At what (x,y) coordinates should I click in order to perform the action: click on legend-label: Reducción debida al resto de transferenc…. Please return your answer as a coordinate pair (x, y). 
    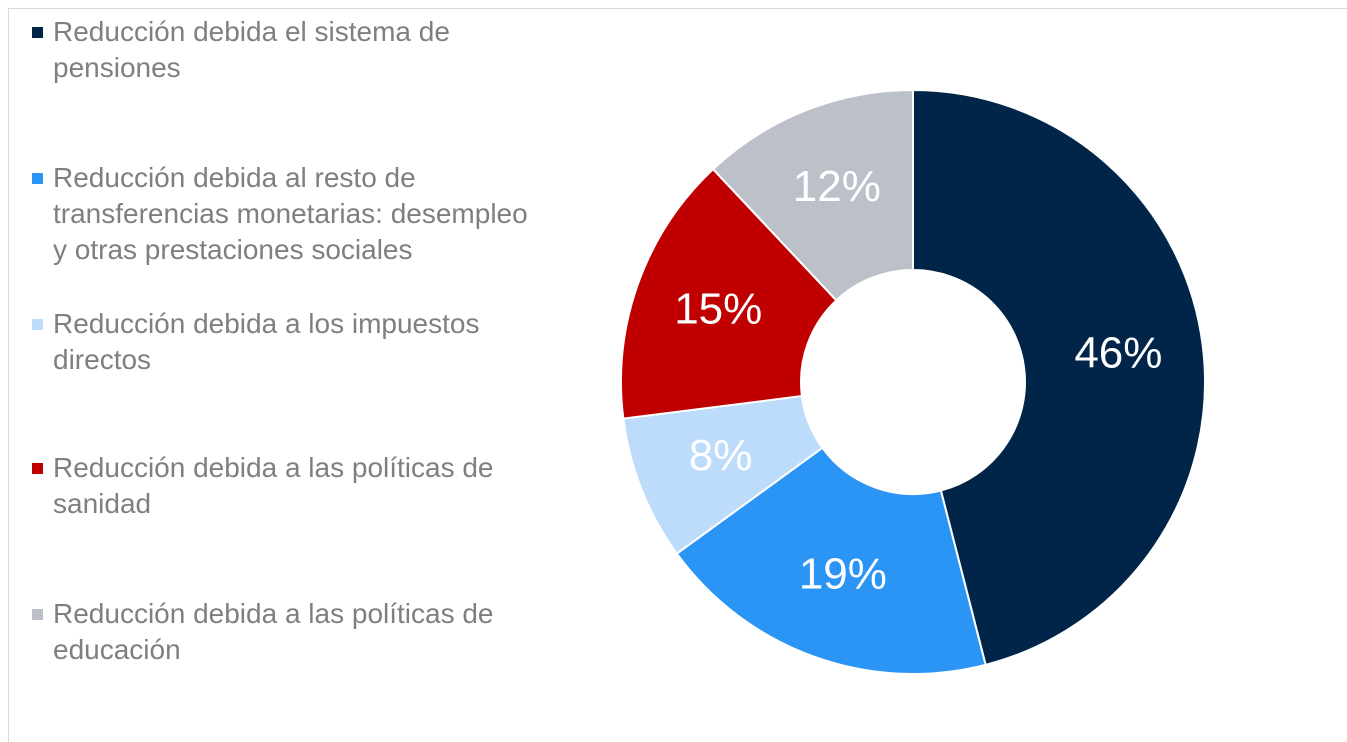
    Looking at the image, I should click on (290, 213).